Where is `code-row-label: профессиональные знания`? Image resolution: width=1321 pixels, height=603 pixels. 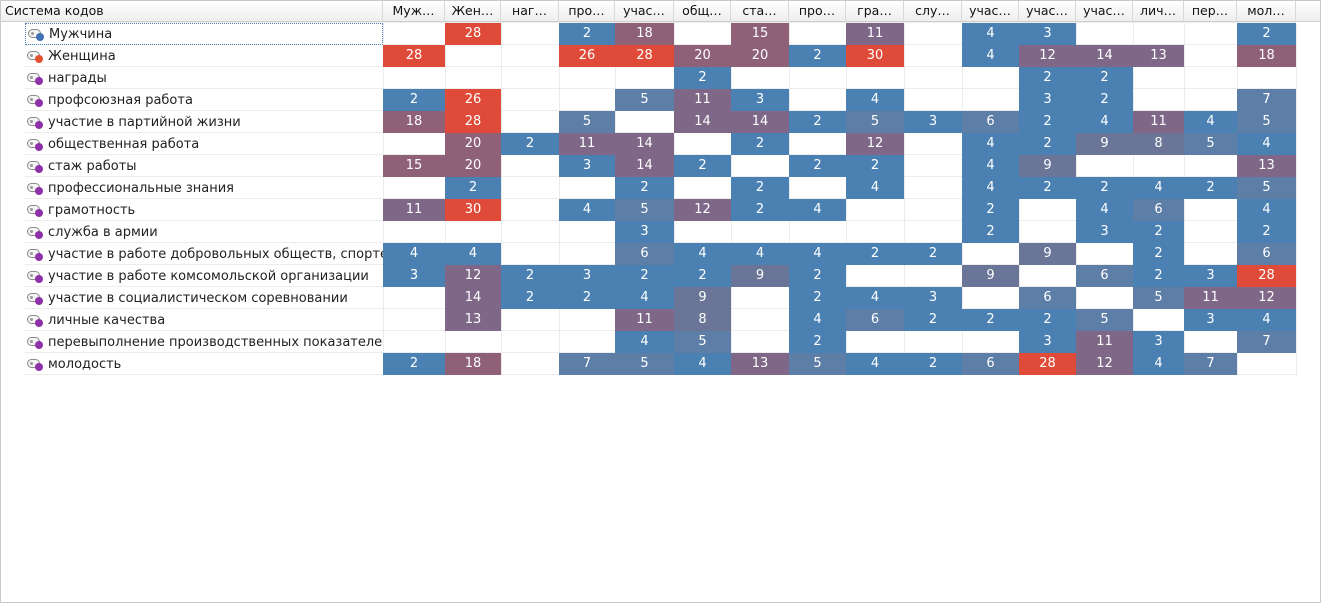 code-row-label: профессиональные знания is located at coordinates (204, 188).